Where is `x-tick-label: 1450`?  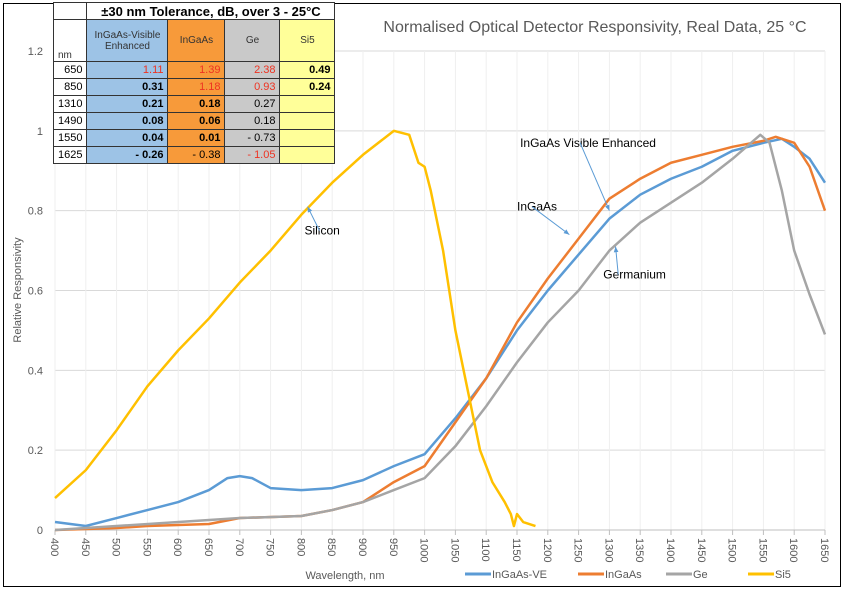
x-tick-label: 1450 is located at coordinates (701, 550).